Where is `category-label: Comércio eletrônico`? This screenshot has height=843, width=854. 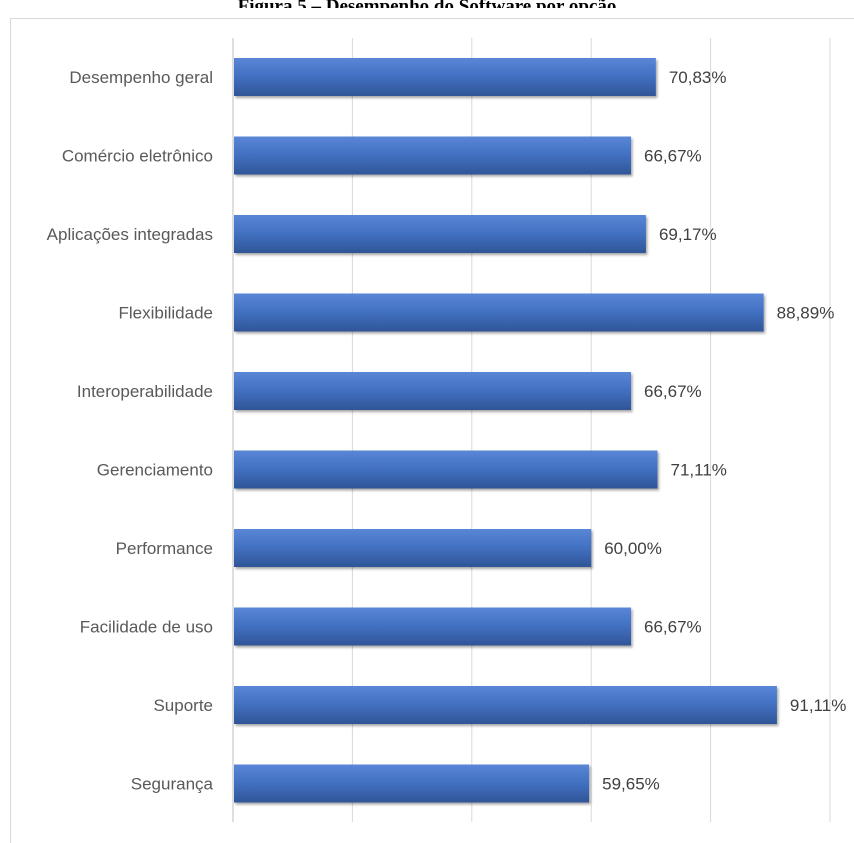 category-label: Comércio eletrônico is located at coordinates (137, 156).